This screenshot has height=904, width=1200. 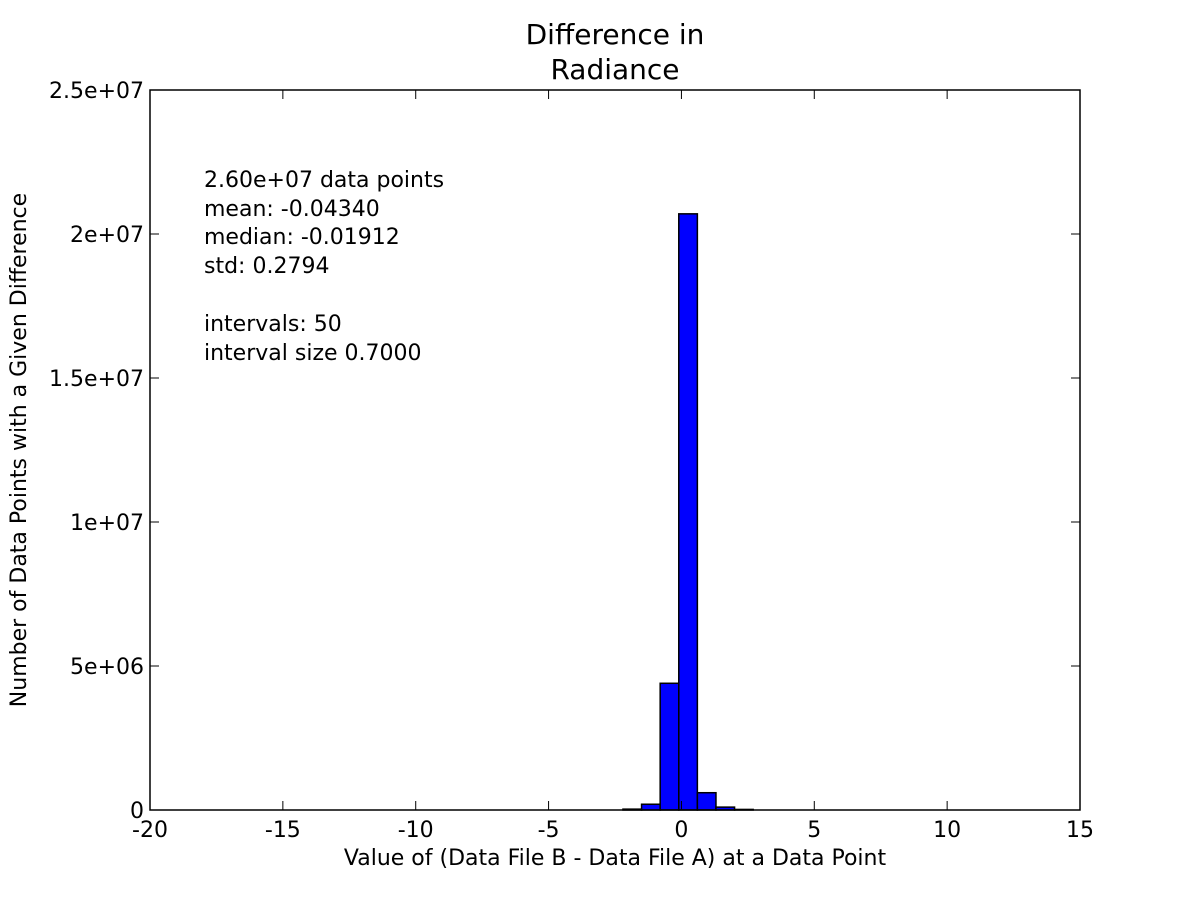 What do you see at coordinates (283, 830) in the screenshot?
I see `x-tick-label: -15` at bounding box center [283, 830].